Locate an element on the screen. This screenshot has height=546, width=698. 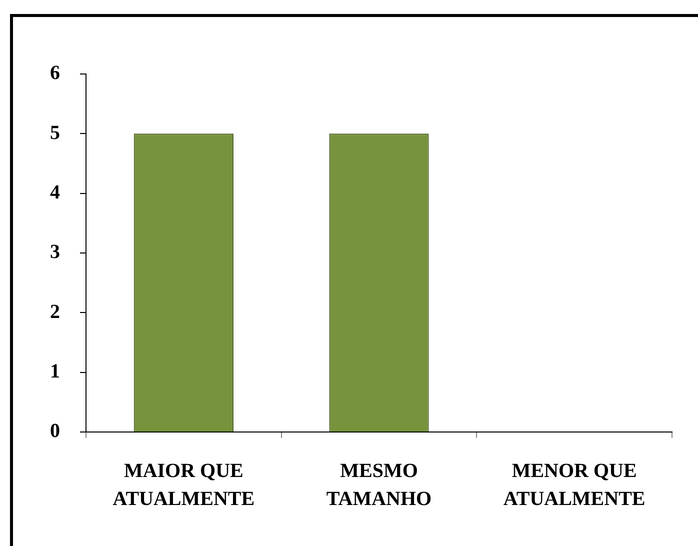
x-tick-label: MAIOR QUE ATUALMENTE is located at coordinates (183, 485).